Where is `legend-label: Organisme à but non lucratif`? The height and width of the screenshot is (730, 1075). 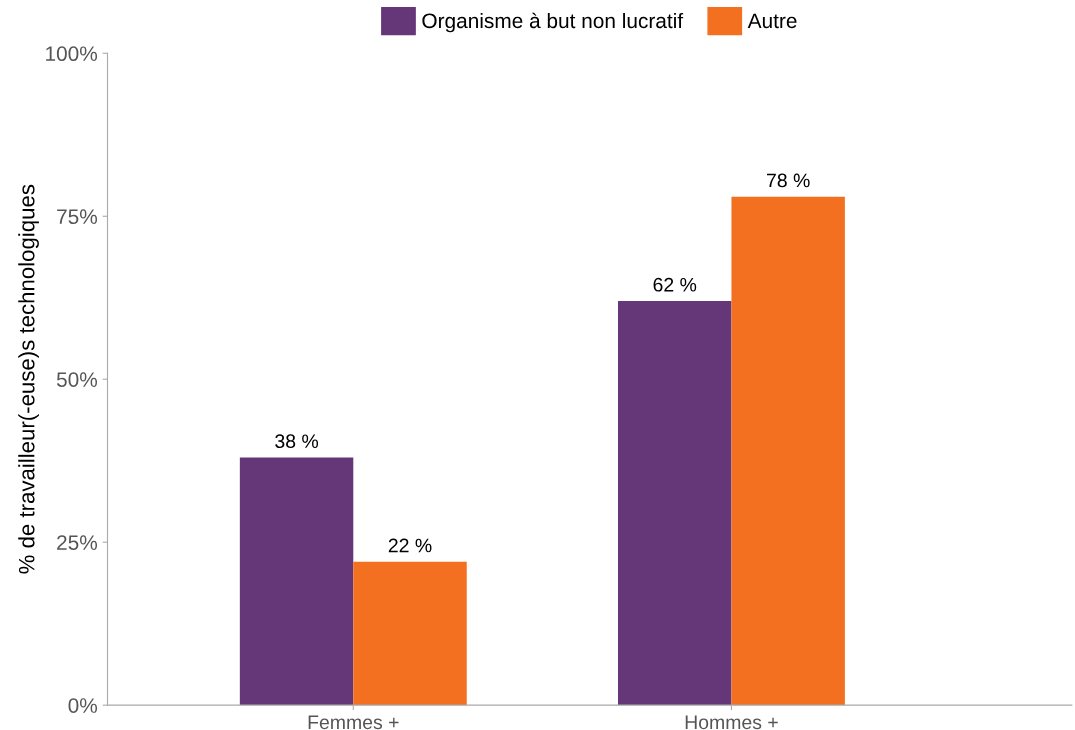 legend-label: Organisme à but non lucratif is located at coordinates (553, 22).